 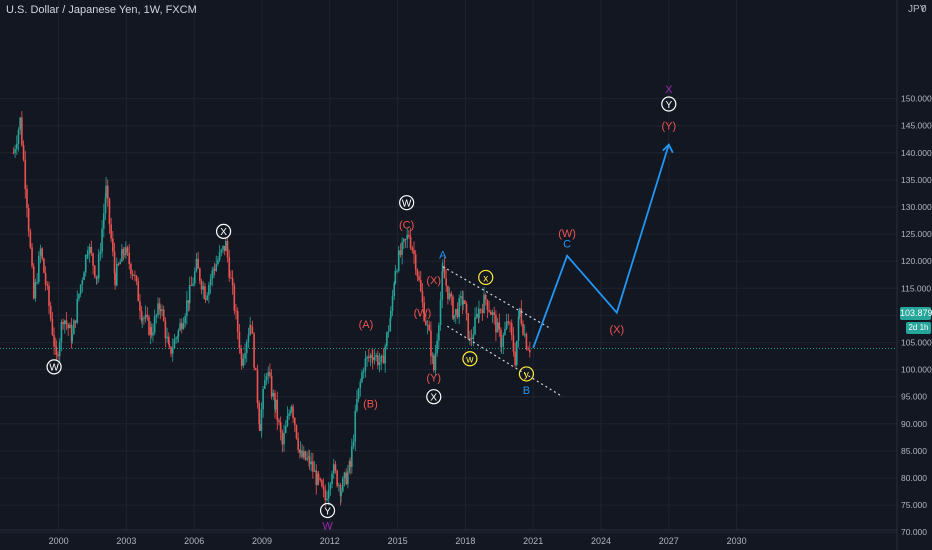 I want to click on x-tick-label: 2021, so click(x=533, y=541).